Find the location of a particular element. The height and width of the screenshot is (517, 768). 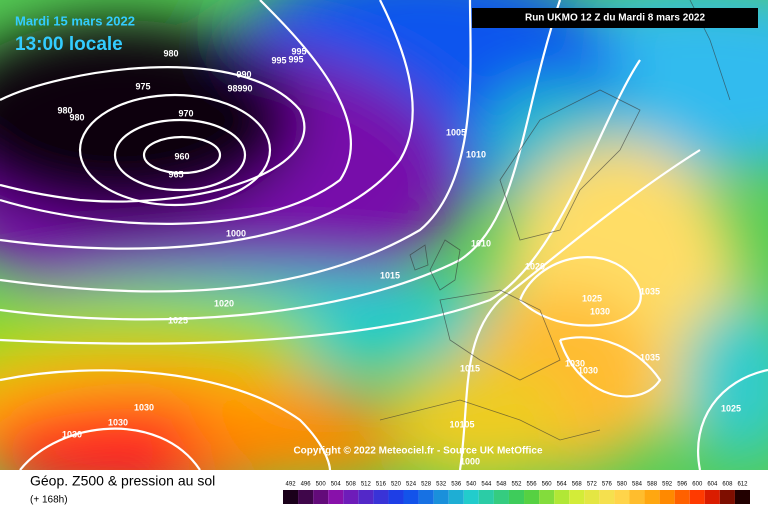

isobar-label: 1005 is located at coordinates (456, 132).